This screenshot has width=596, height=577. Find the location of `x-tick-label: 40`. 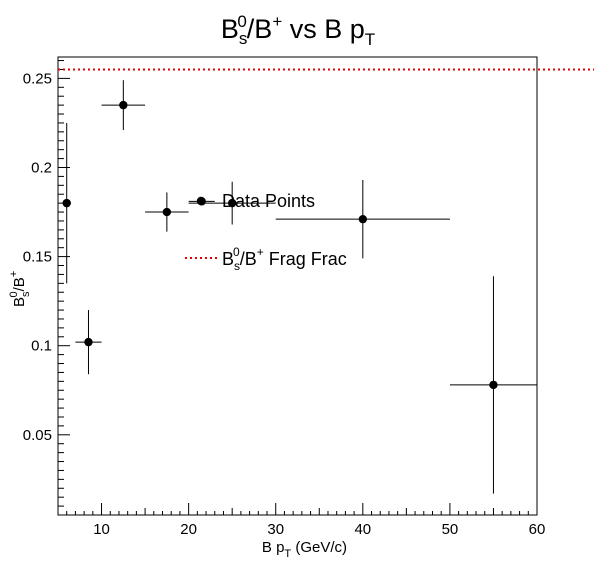

x-tick-label: 40 is located at coordinates (362, 529).